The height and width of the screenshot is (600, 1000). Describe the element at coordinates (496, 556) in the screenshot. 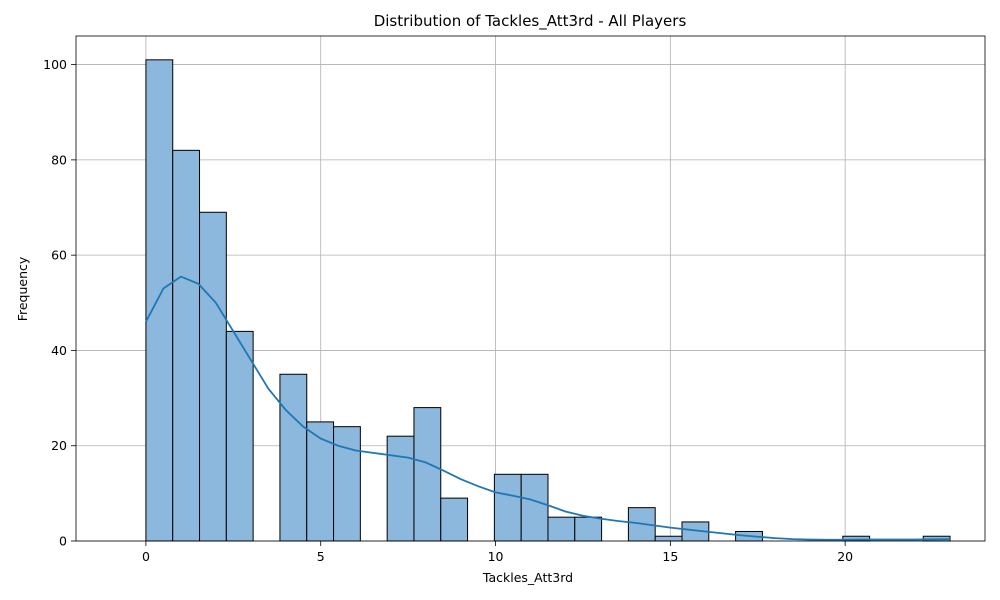

I see `x-tick-label: 10` at that location.